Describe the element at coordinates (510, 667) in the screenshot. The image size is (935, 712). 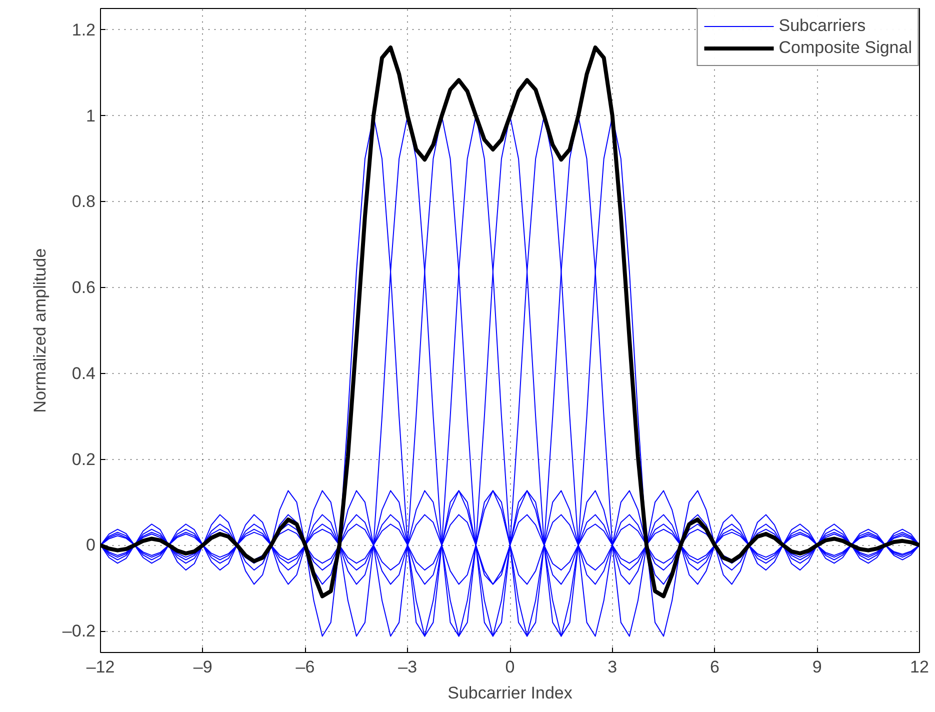
I see `x-tick-label: 0` at that location.